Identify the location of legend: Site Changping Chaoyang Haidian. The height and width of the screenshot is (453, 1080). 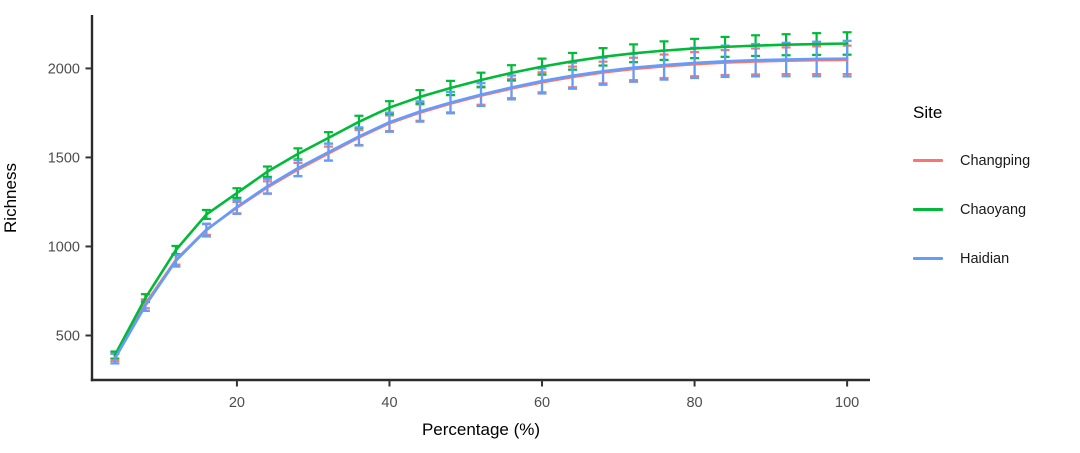
(995, 193).